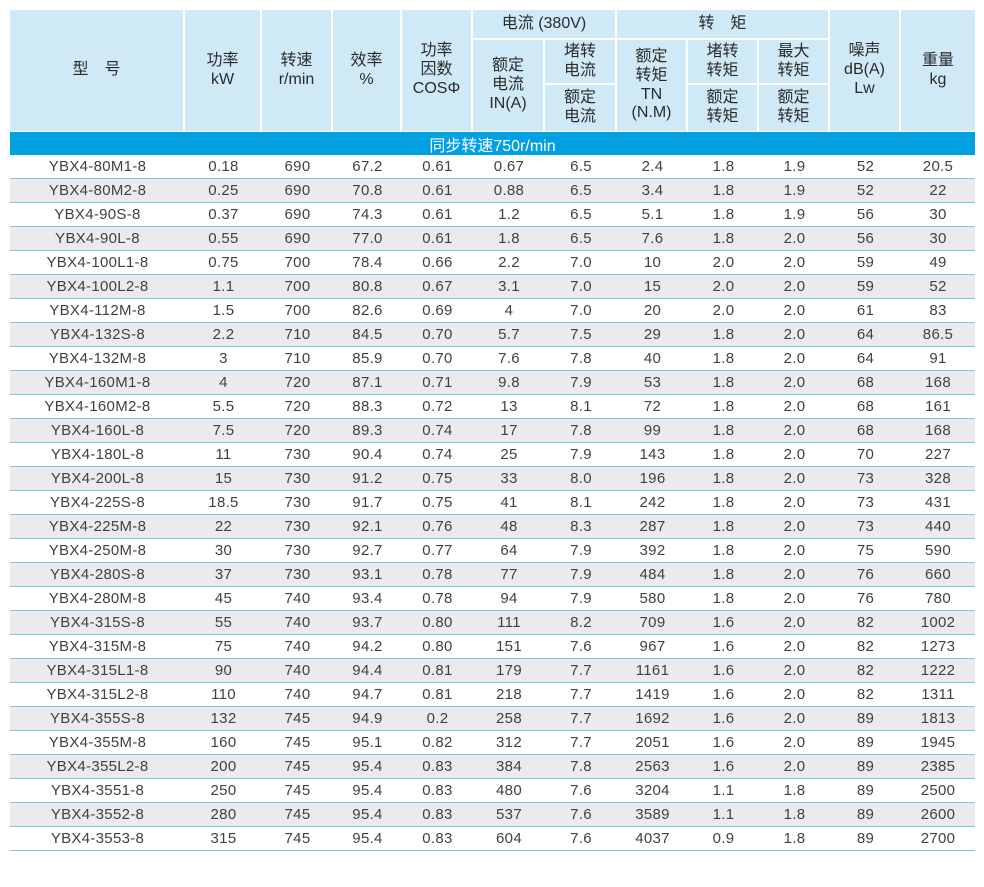 The image size is (984, 887). I want to click on cell-locked-to-rated-torque: 1.8, so click(723, 358).